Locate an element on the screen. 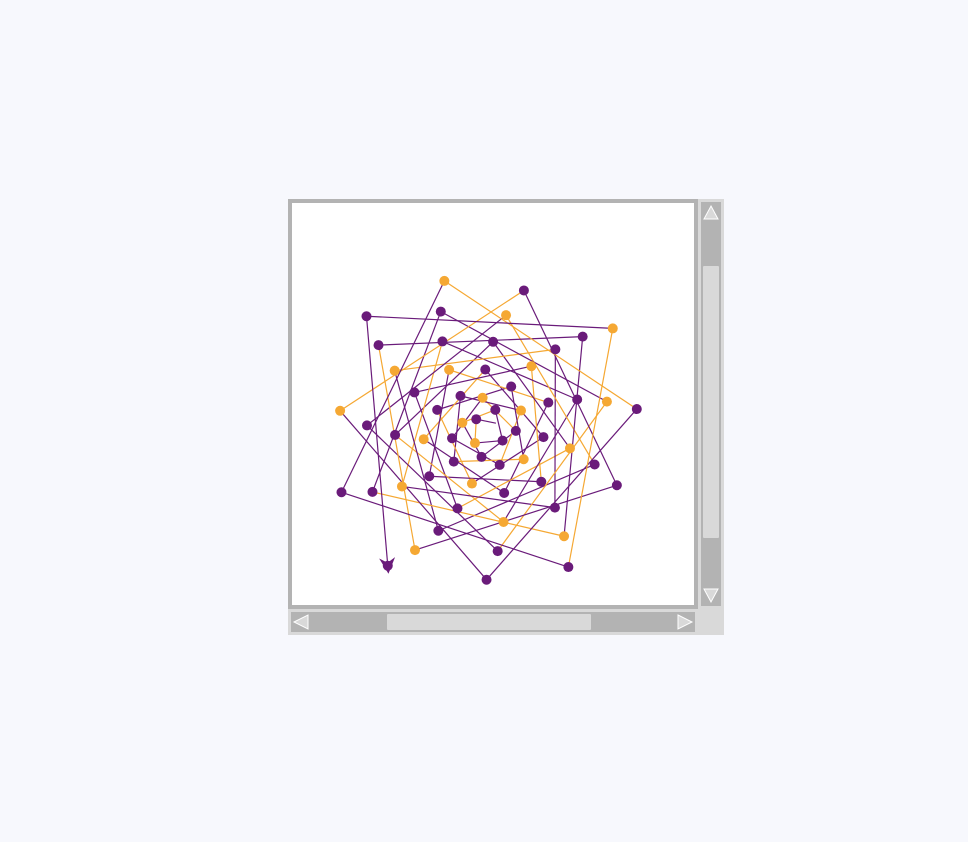 The height and width of the screenshot is (842, 968). triangle-right-icon is located at coordinates (685, 622).